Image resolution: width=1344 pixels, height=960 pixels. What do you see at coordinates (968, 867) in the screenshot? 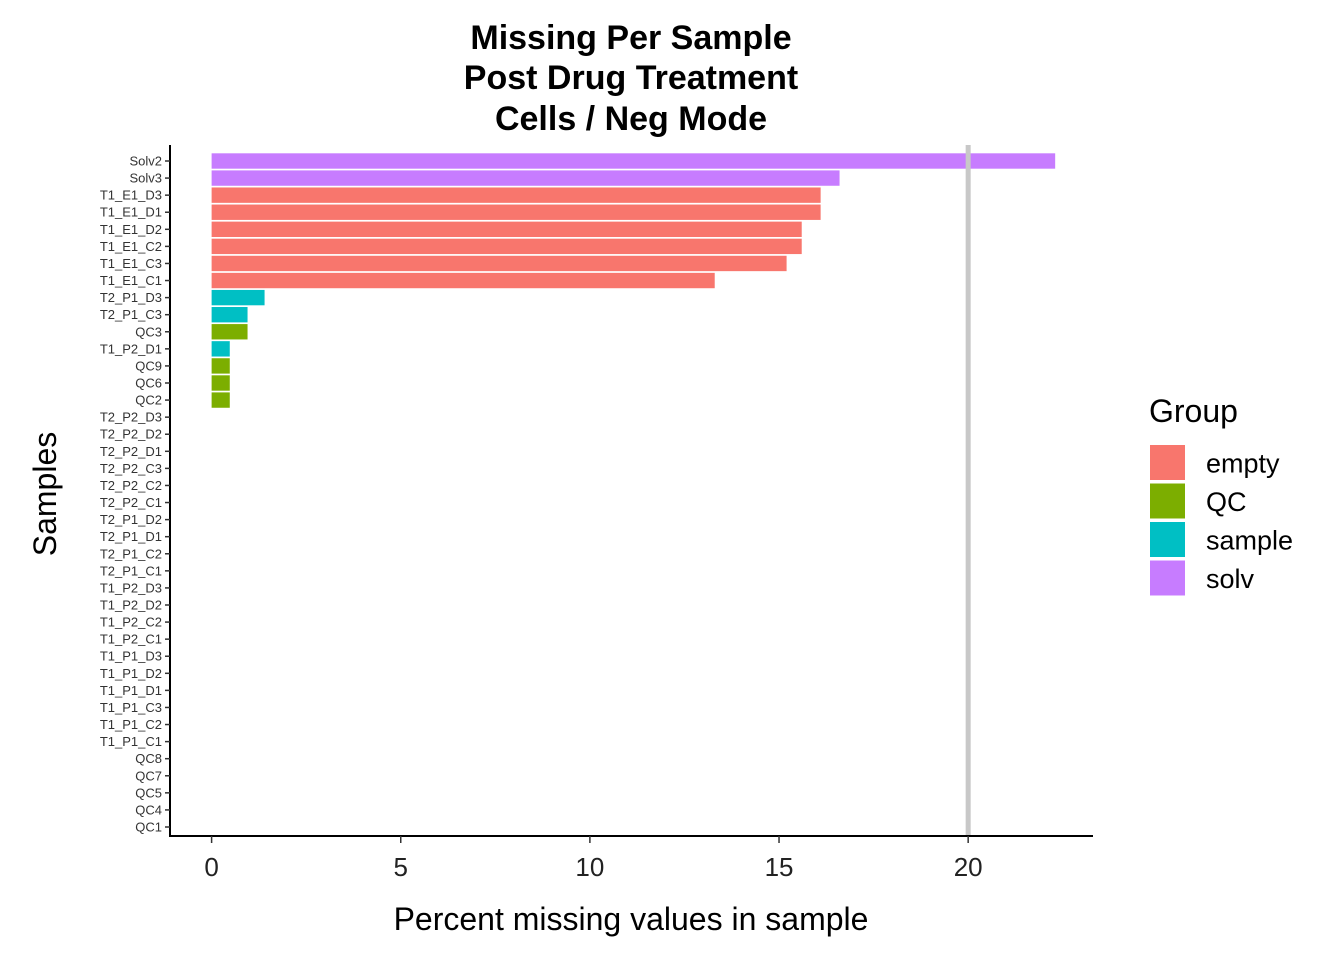
I see `x-tick-label: 20` at bounding box center [968, 867].